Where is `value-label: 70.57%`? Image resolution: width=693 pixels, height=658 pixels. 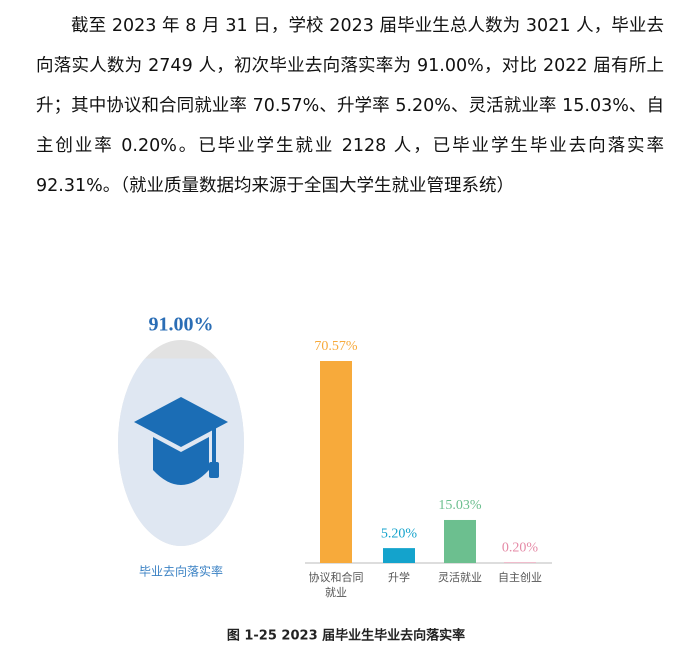
value-label: 70.57% is located at coordinates (336, 346).